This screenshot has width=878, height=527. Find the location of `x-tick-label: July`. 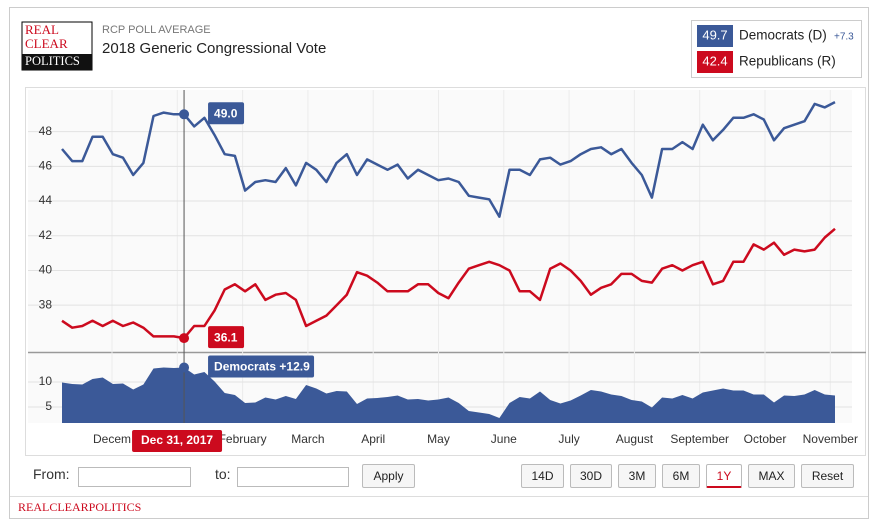

x-tick-label: July is located at coordinates (568, 439).